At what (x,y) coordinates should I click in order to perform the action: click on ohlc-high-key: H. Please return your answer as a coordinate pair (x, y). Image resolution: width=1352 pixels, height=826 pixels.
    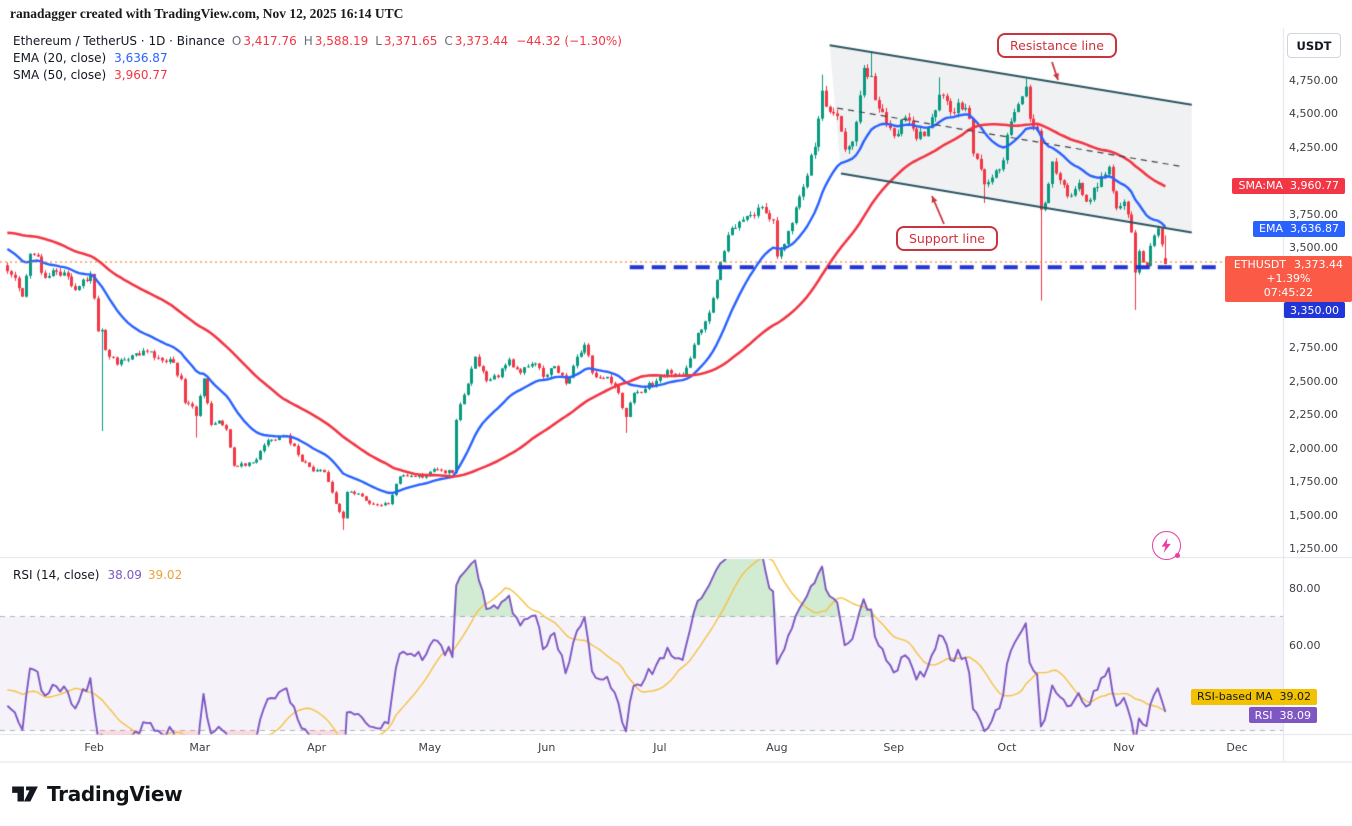
    Looking at the image, I should click on (308, 41).